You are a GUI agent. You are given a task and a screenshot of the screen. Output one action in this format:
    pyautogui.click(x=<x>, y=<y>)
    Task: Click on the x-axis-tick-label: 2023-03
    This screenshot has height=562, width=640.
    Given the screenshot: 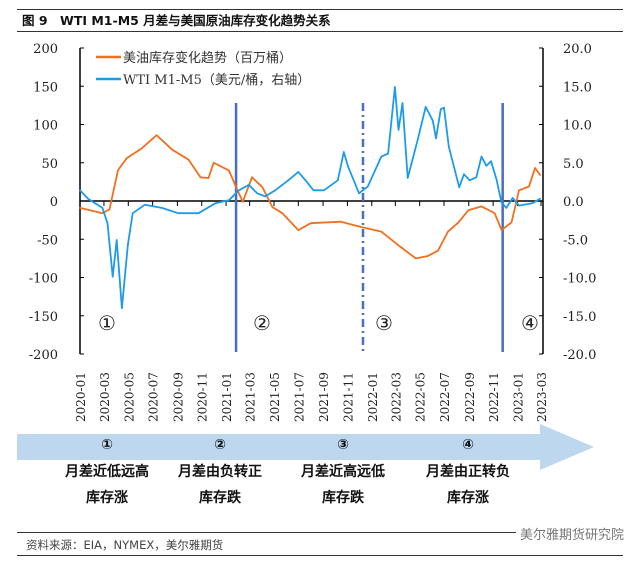 What is the action you would take?
    pyautogui.click(x=542, y=397)
    